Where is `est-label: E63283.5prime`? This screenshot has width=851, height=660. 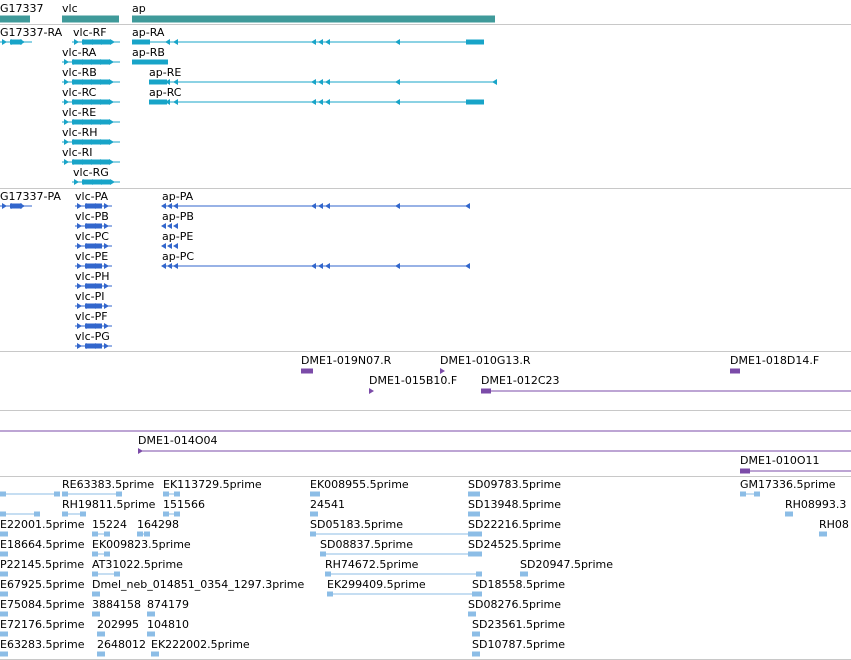
est-label: E63283.5prime is located at coordinates (42, 644).